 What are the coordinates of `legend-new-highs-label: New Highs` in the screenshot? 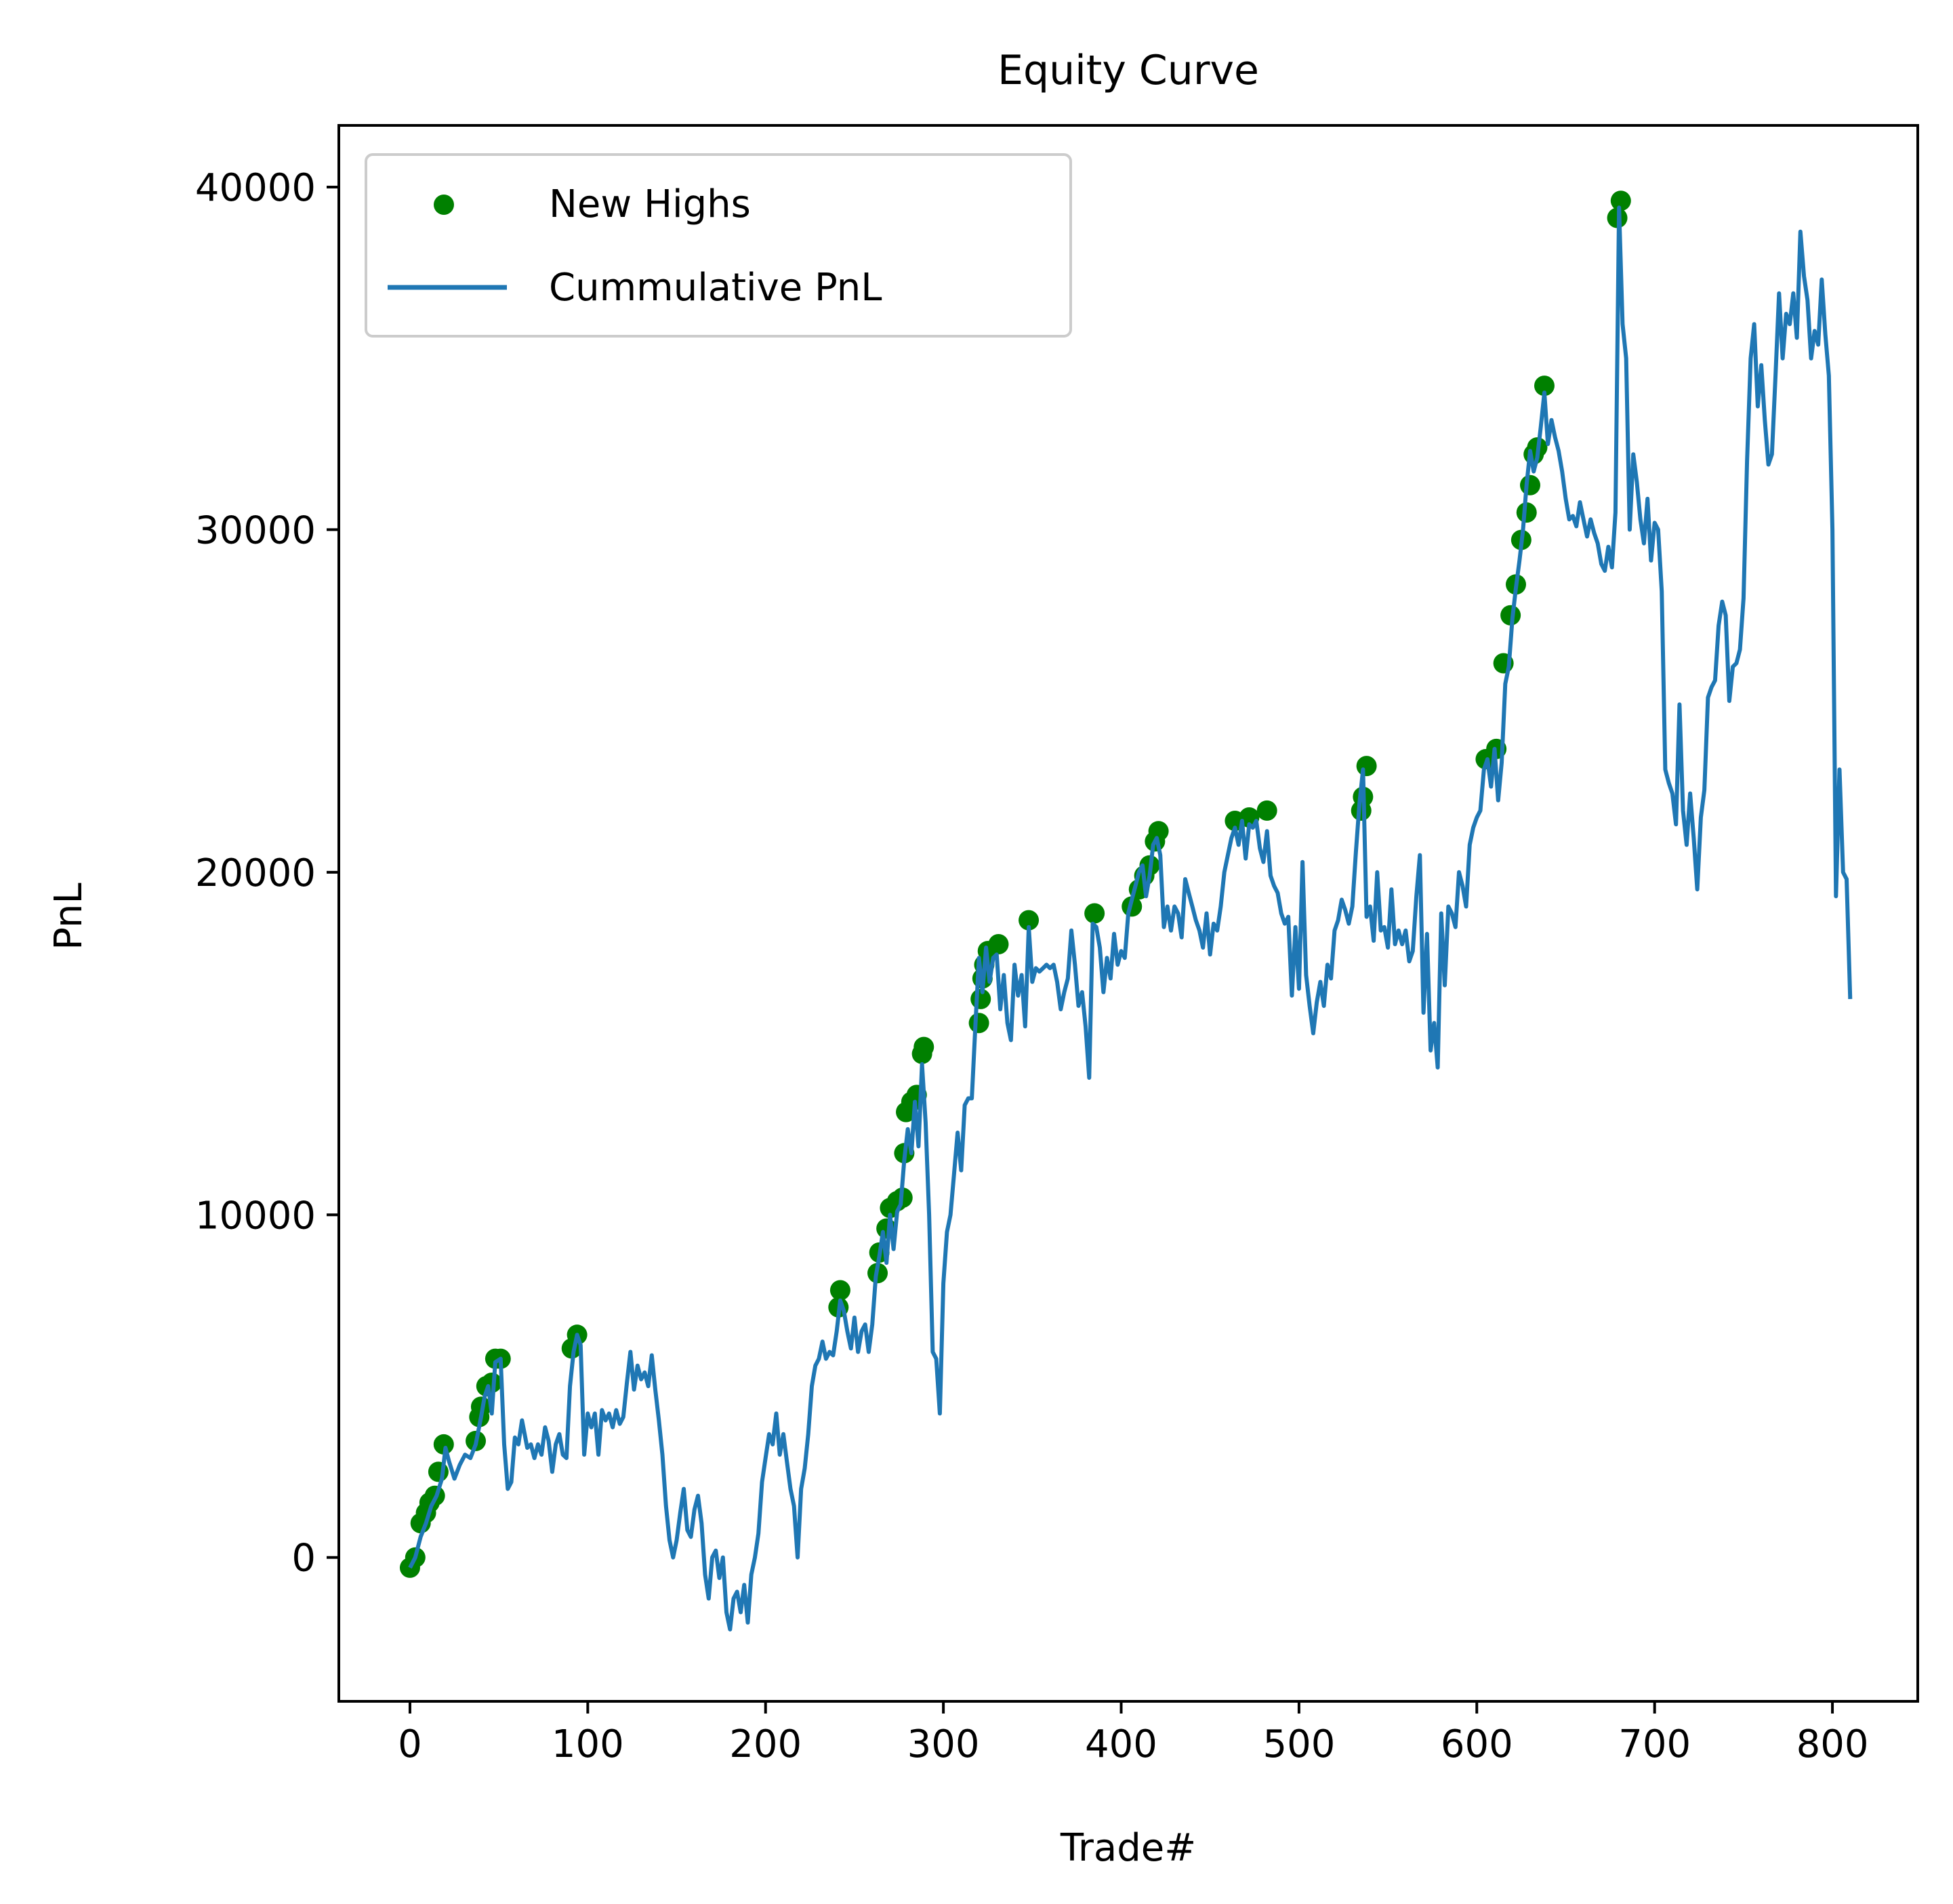 It's located at (650, 204).